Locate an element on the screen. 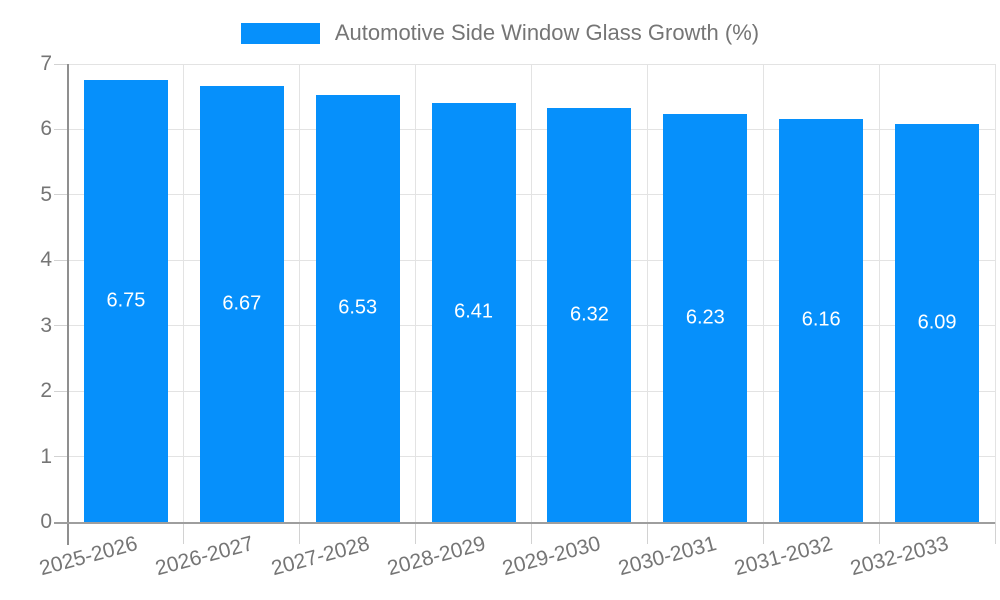  legend-label: Automotive Side Window Glass Growth (%) is located at coordinates (547, 32).